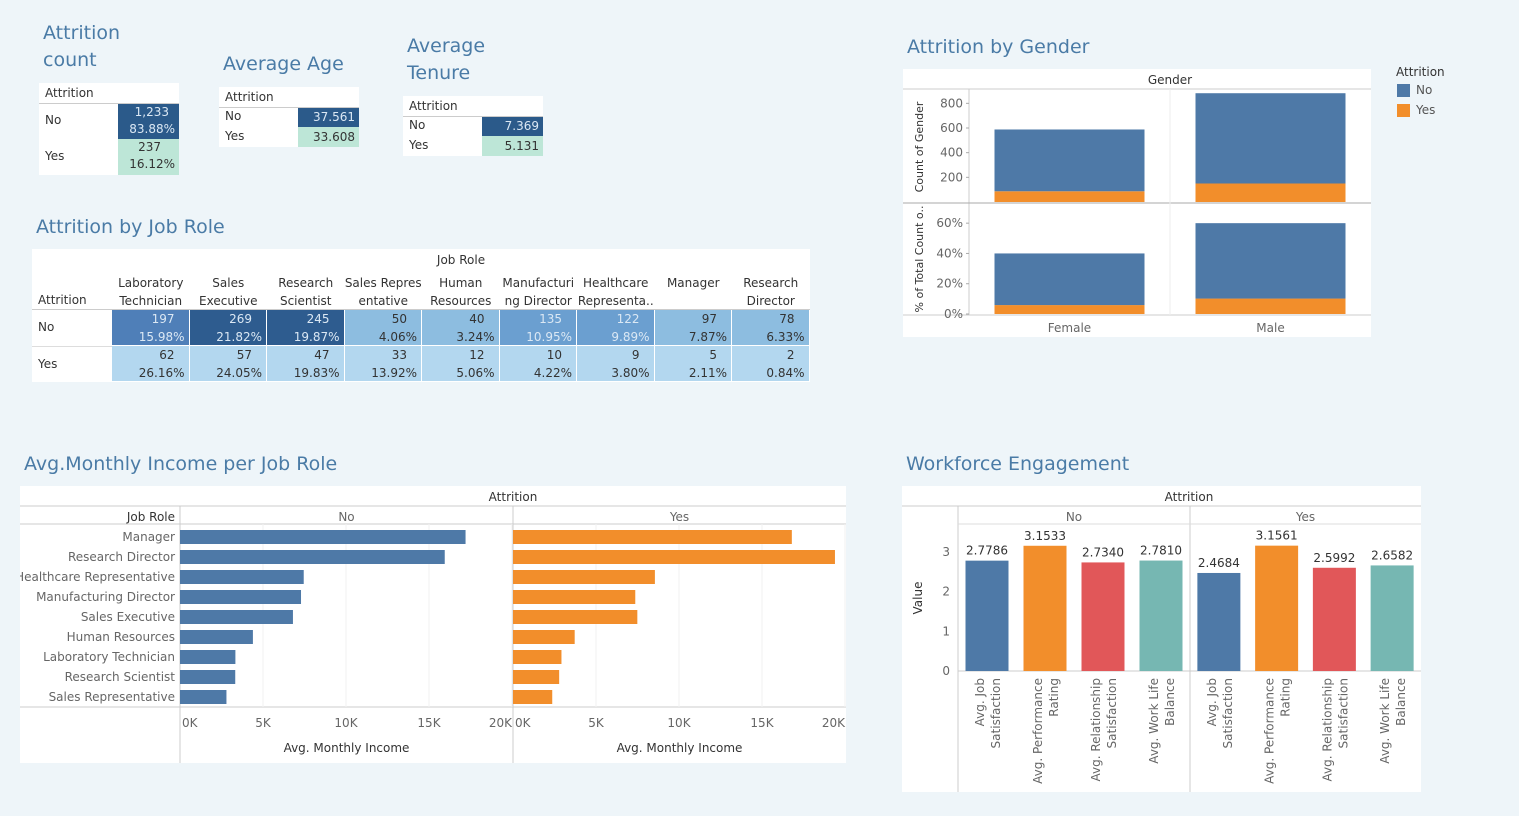 The height and width of the screenshot is (816, 1519). I want to click on cell-value: 9, so click(635, 355).